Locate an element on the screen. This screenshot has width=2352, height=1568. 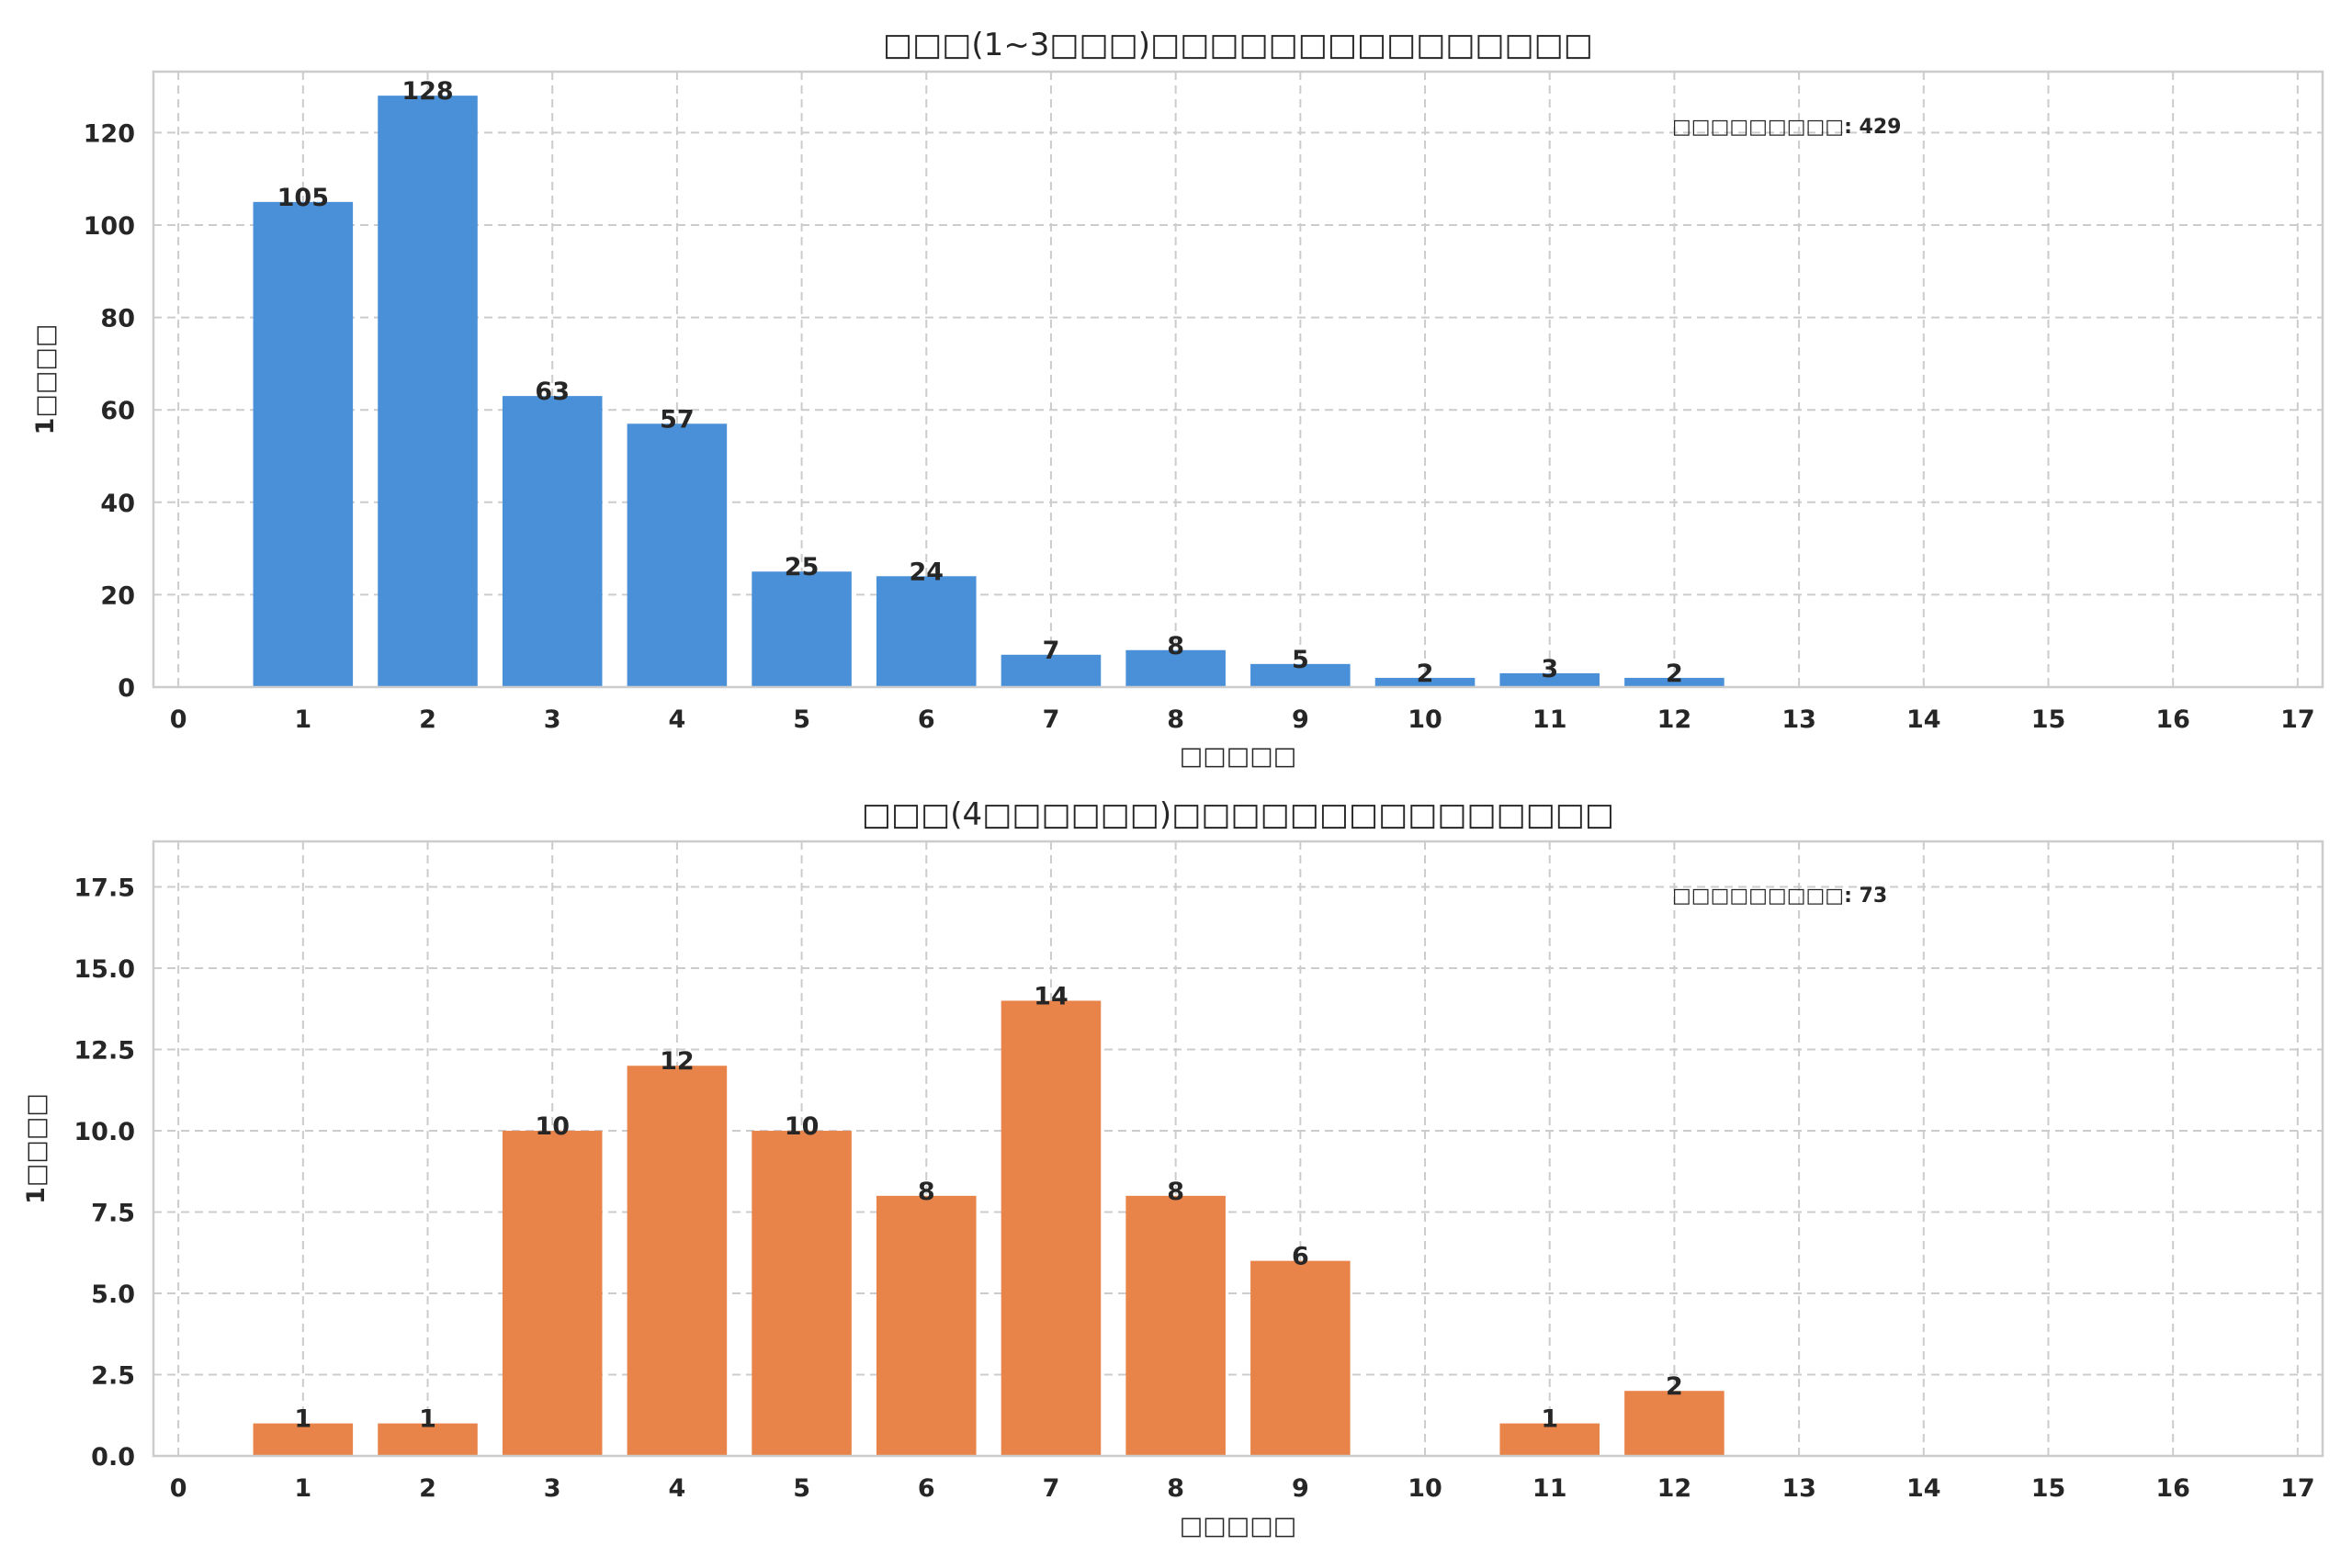
y-tick-label: 40 is located at coordinates (117, 504).